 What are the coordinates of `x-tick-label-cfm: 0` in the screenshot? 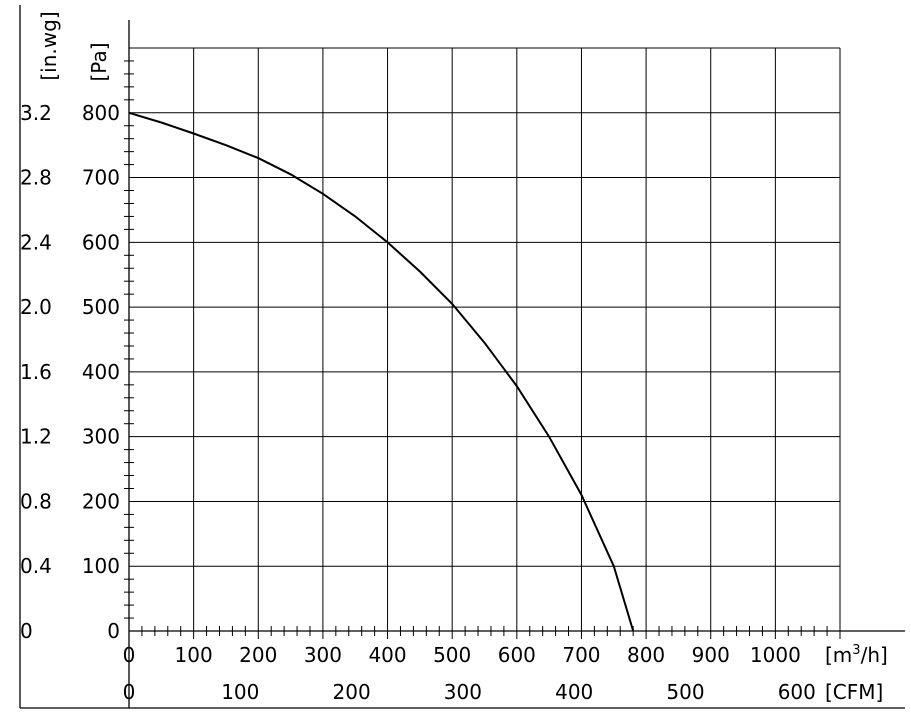 It's located at (129, 692).